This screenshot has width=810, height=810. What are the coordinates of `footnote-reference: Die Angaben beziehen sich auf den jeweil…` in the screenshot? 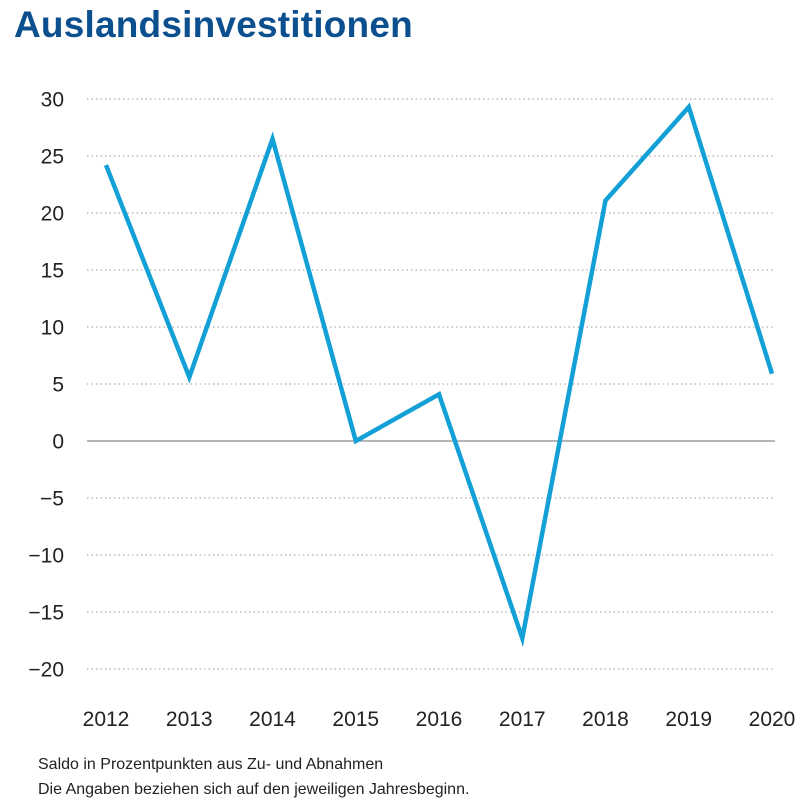 It's located at (254, 789).